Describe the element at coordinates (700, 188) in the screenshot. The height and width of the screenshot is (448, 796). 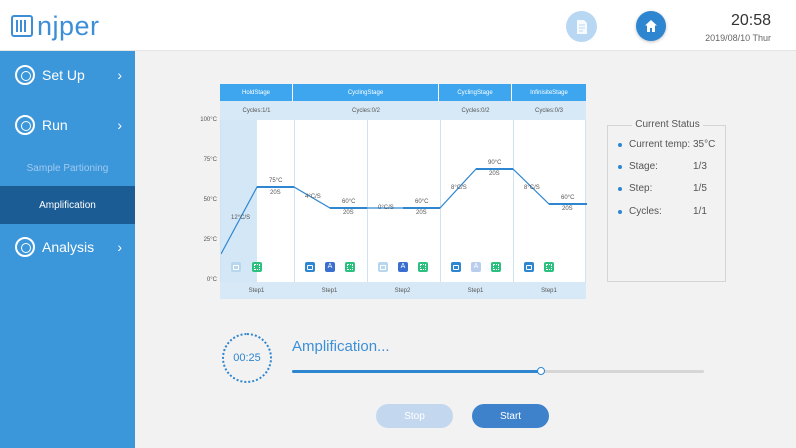
I see `status-value: 1/5` at that location.